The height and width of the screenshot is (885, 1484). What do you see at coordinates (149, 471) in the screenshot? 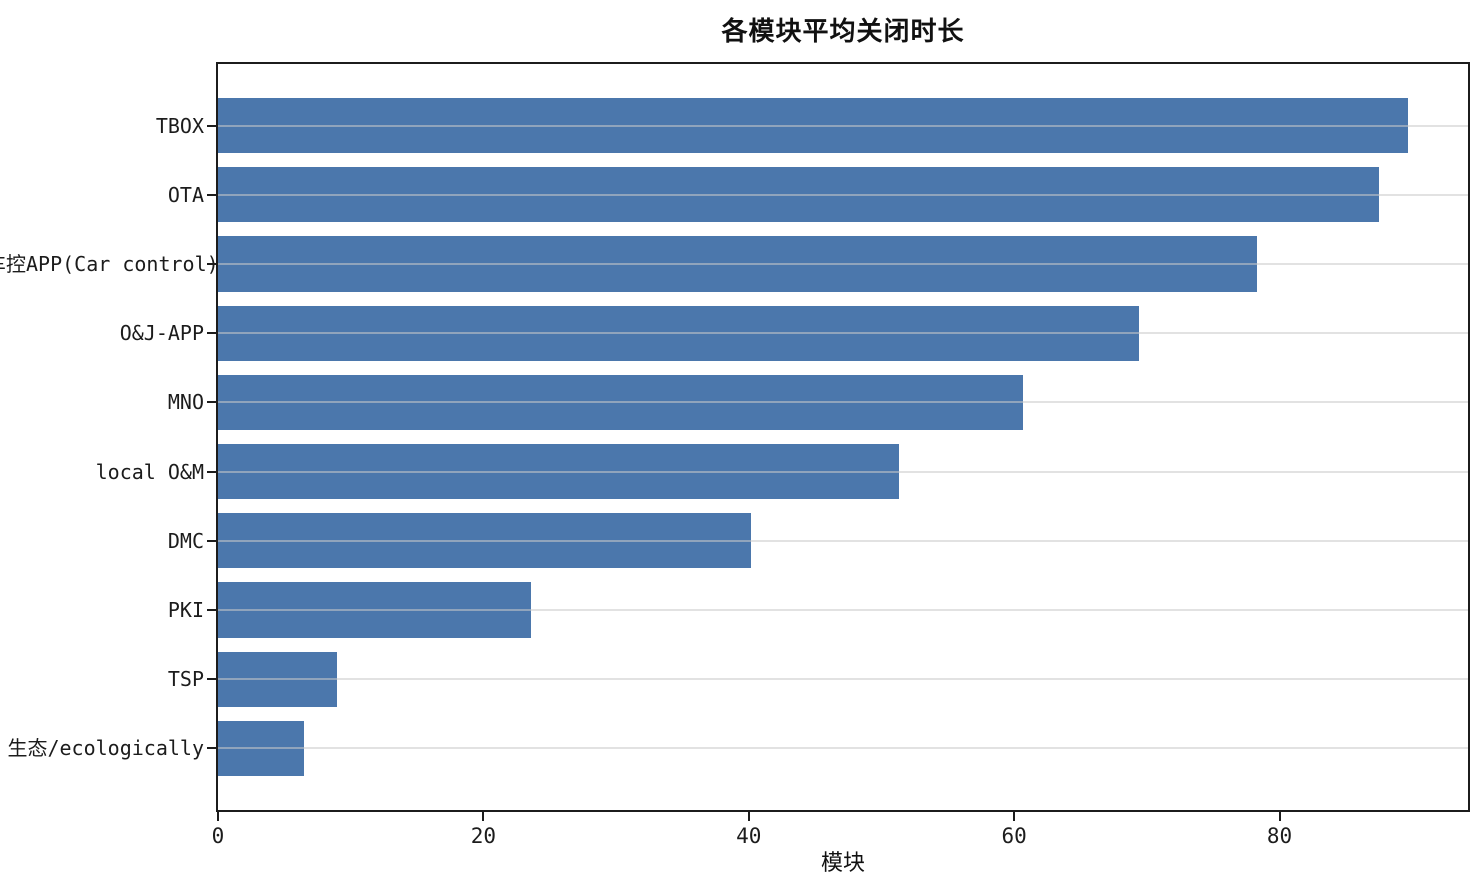
I see `y-tick-label: local O&M` at bounding box center [149, 471].